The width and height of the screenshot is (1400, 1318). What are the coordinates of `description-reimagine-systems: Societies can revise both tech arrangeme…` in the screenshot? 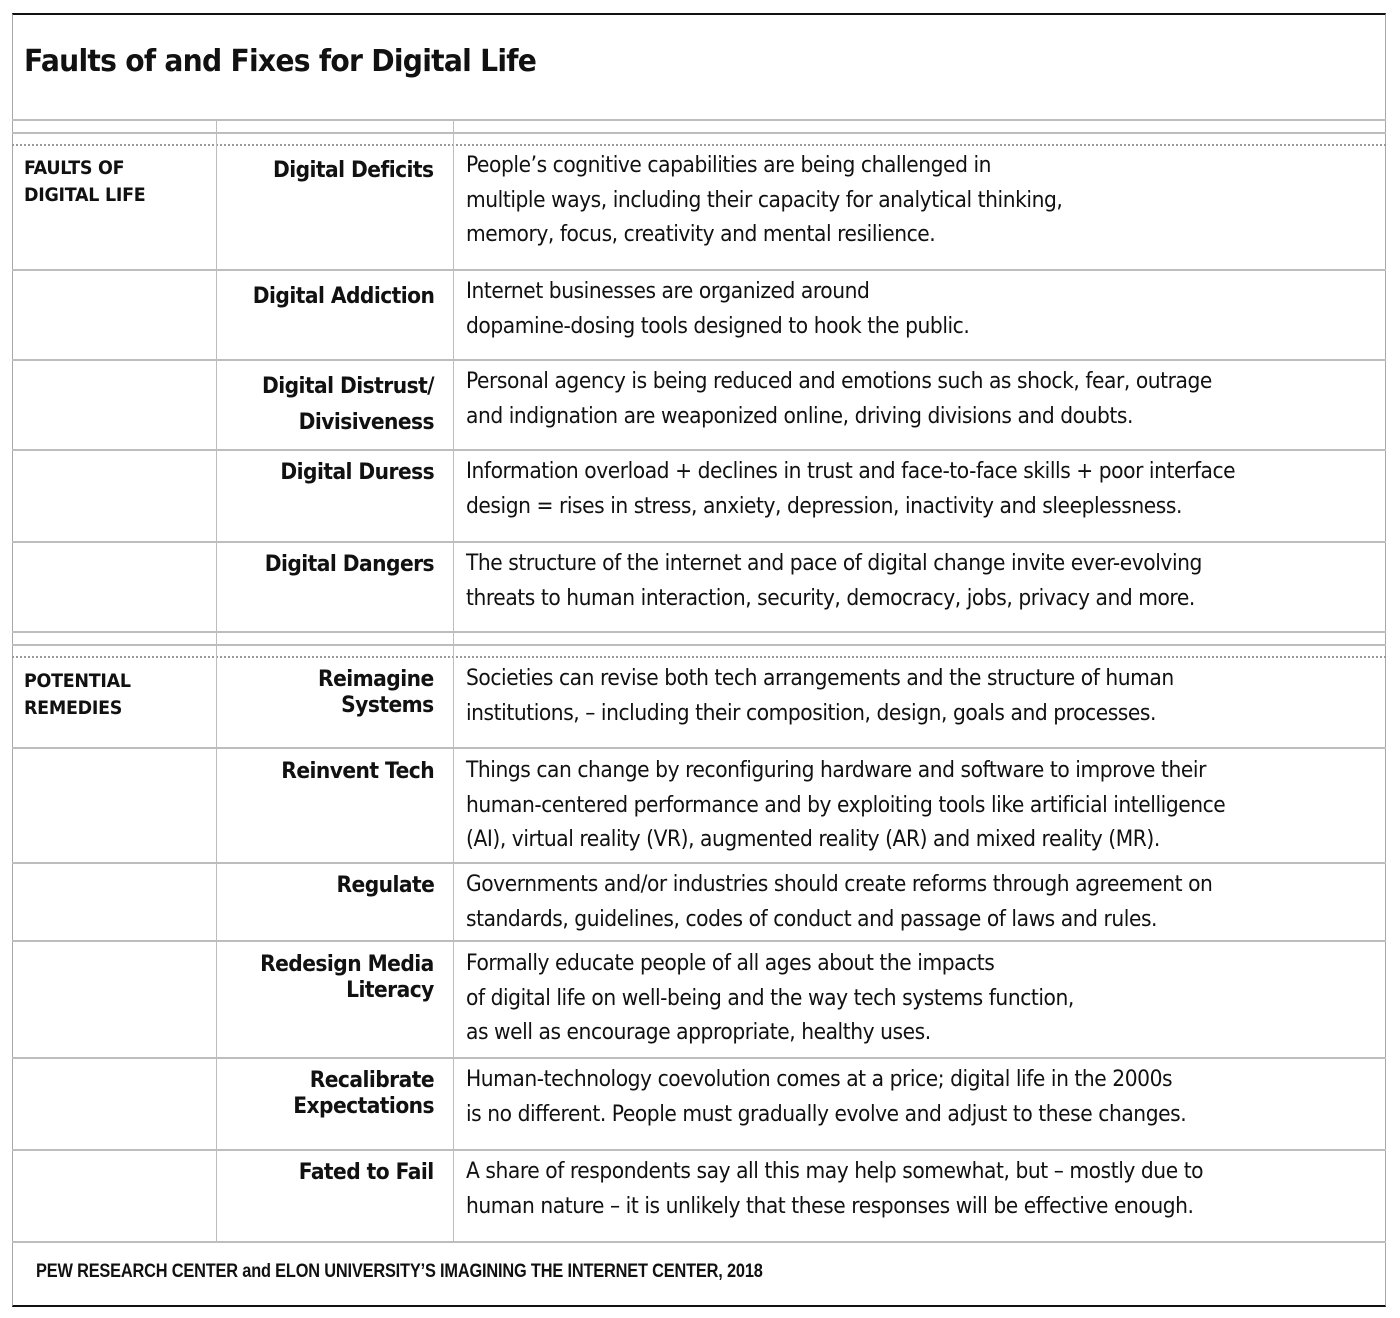 It's located at (820, 695).